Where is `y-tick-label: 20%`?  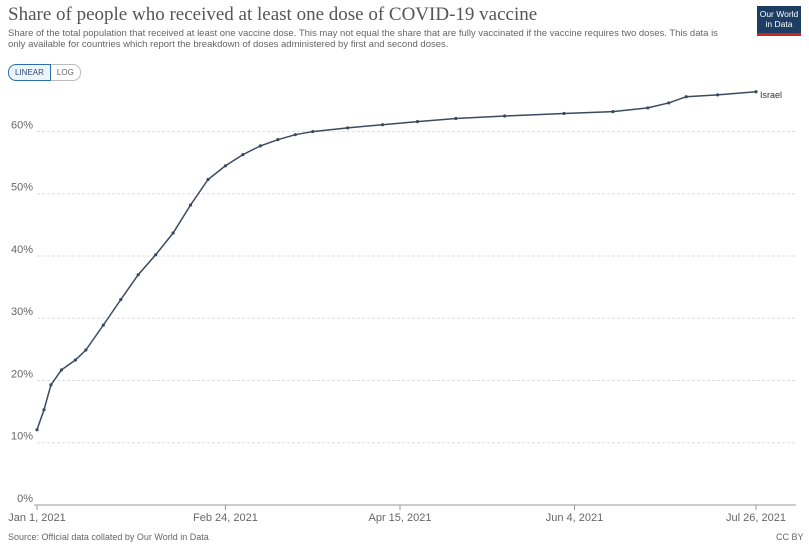 y-tick-label: 20% is located at coordinates (22, 374).